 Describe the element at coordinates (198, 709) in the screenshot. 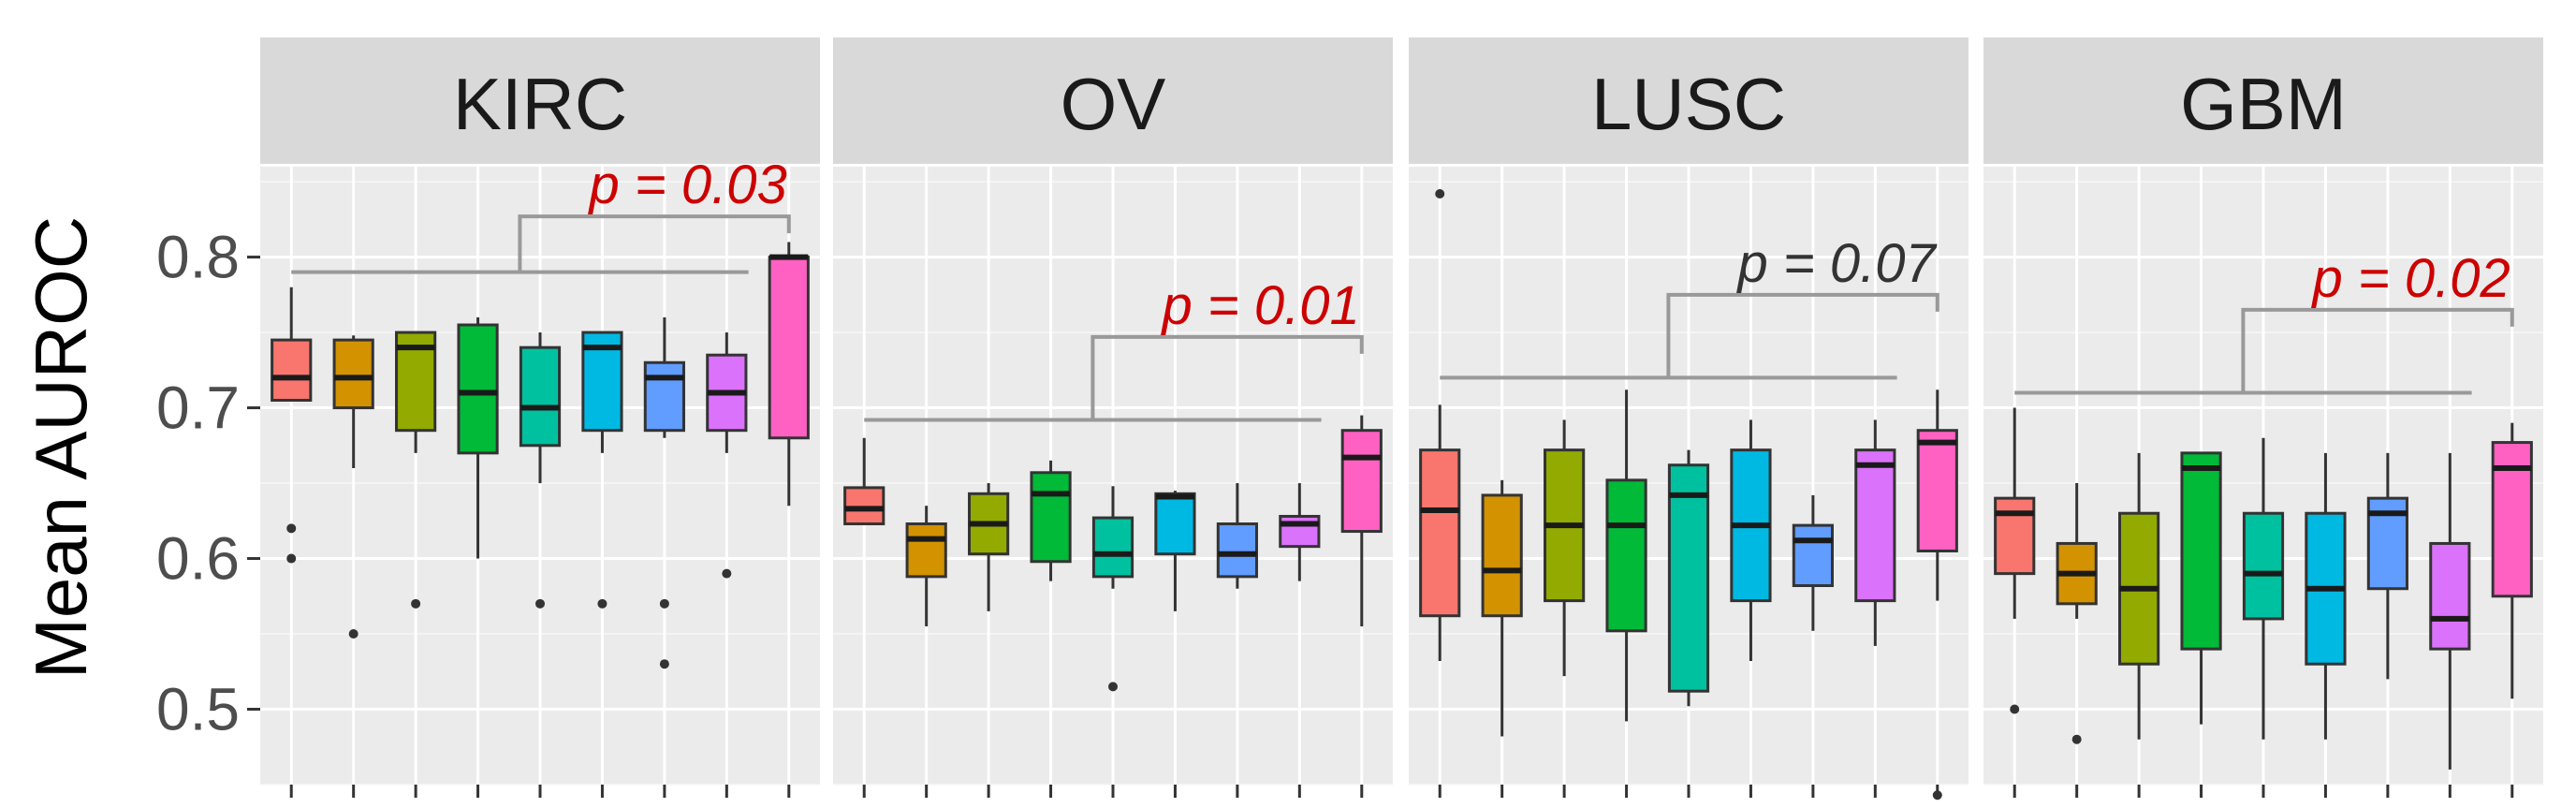

I see `y-tick-label: 0.5` at that location.